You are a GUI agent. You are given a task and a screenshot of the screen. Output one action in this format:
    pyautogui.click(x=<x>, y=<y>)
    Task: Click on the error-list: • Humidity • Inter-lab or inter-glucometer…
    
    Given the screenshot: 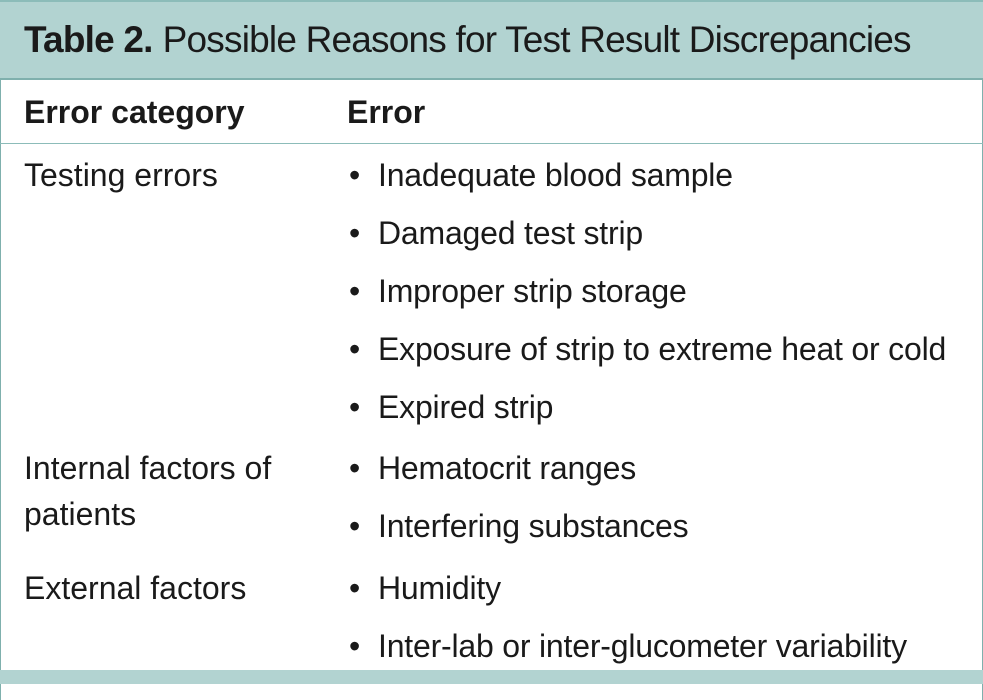 What is the action you would take?
    pyautogui.click(x=627, y=623)
    